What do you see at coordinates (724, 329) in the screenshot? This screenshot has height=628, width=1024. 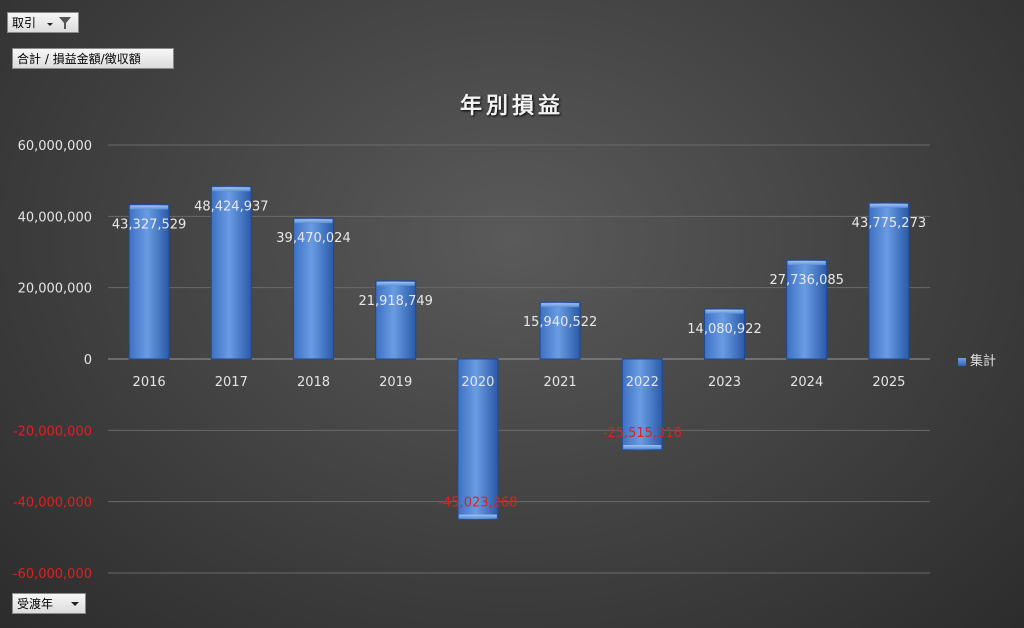 I see `data-label: 14,080,922` at bounding box center [724, 329].